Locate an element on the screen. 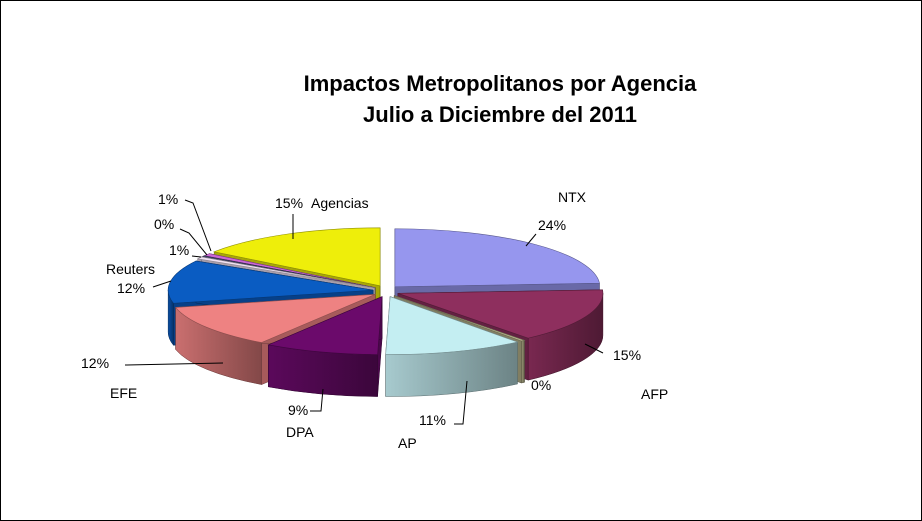 The width and height of the screenshot is (922, 521). pie-slice-5-top is located at coordinates (275, 318).